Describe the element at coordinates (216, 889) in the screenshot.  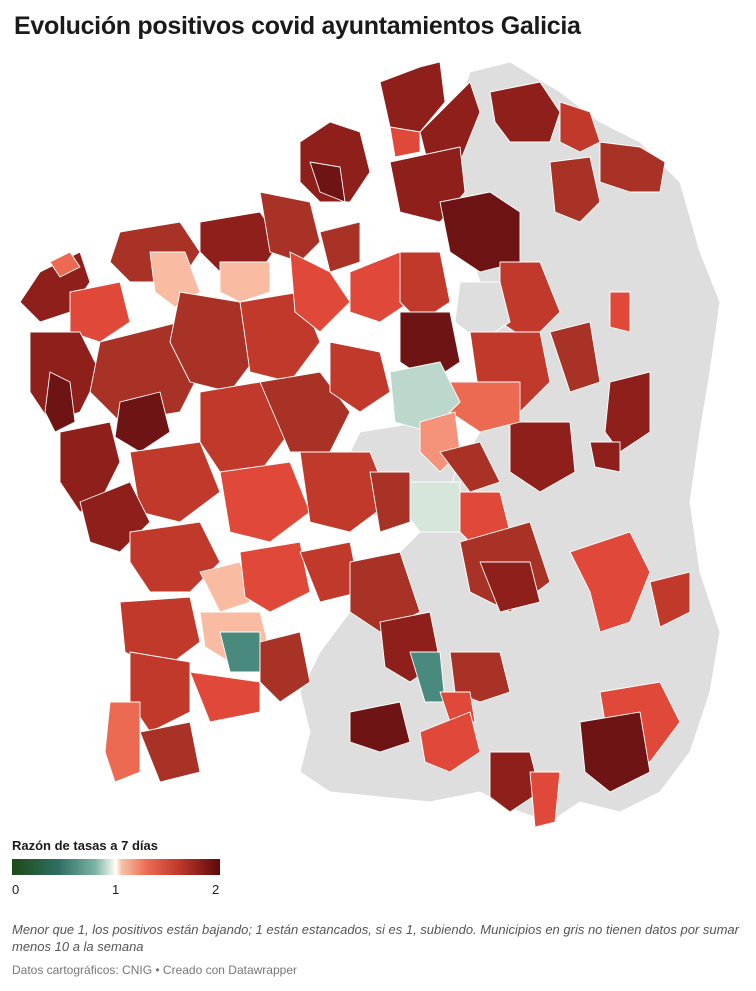
I see `legend-tick-max: 2` at that location.